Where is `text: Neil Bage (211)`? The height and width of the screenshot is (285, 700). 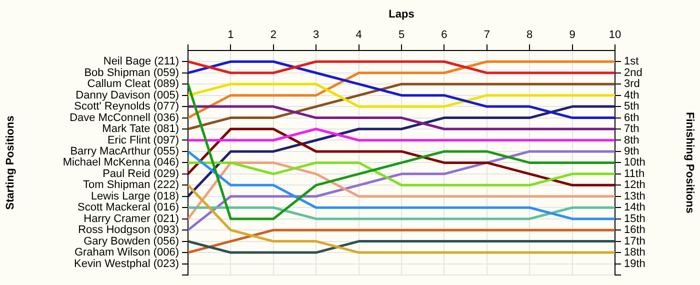 text: Neil Bage (211) is located at coordinates (141, 62).